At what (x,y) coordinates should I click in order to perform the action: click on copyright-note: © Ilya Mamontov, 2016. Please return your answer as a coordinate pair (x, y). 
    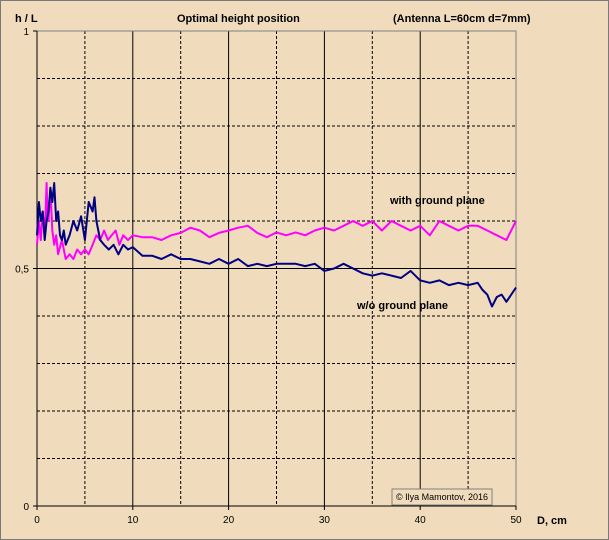
    Looking at the image, I should click on (442, 497).